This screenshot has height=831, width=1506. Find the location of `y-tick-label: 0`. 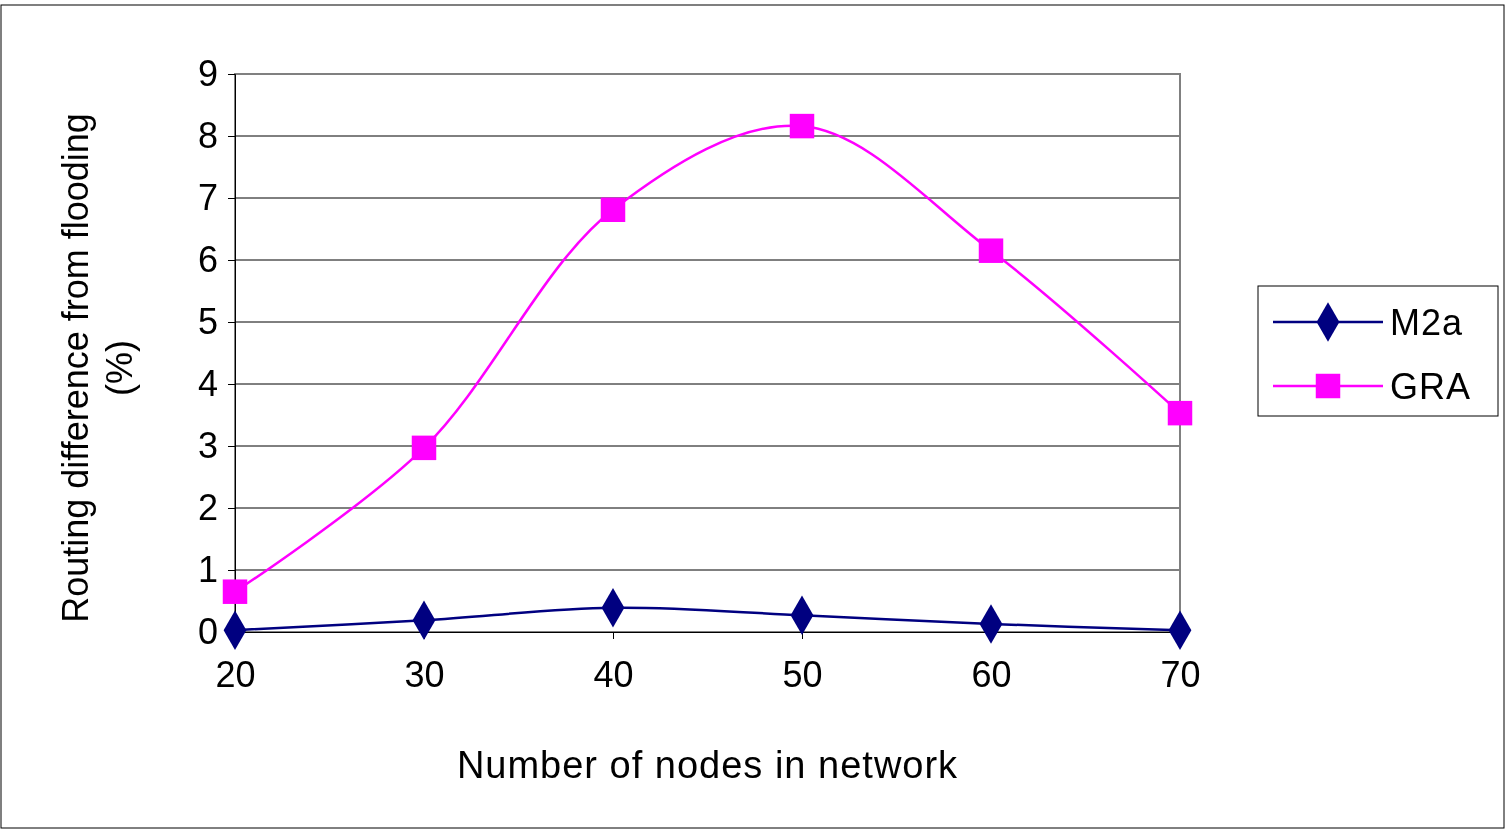

y-tick-label: 0 is located at coordinates (207, 632).